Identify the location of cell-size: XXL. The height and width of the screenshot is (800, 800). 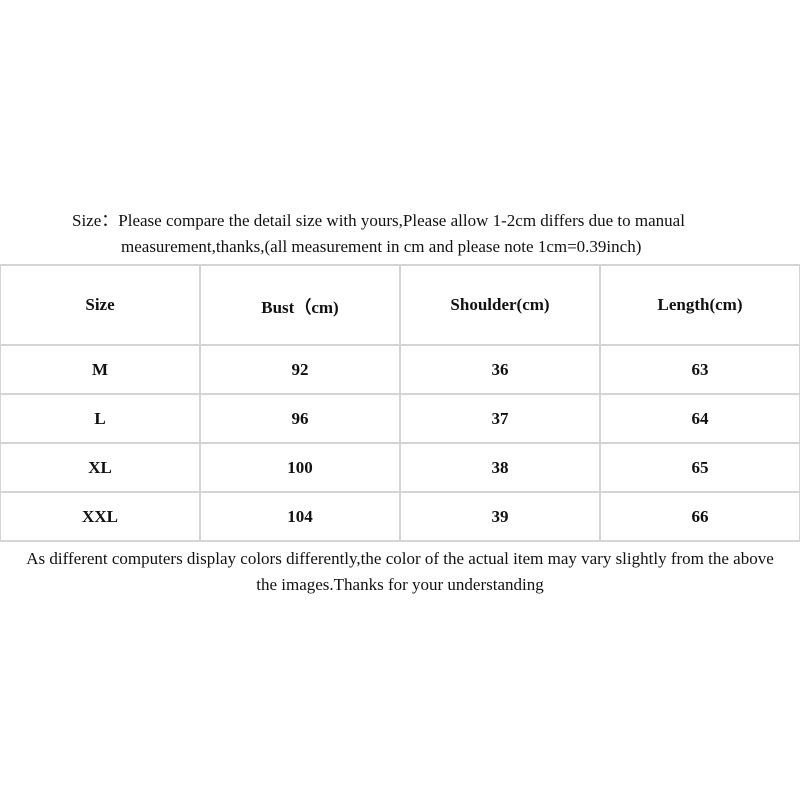
(100, 516).